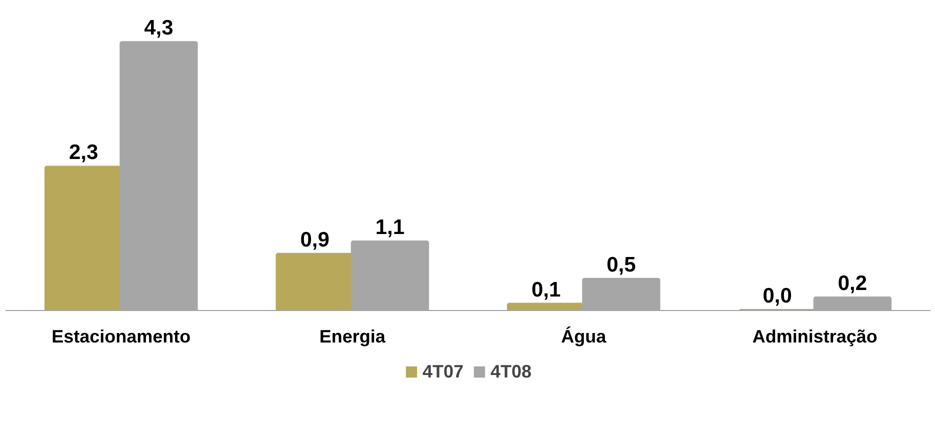  I want to click on x-tick-label: Água, so click(584, 336).